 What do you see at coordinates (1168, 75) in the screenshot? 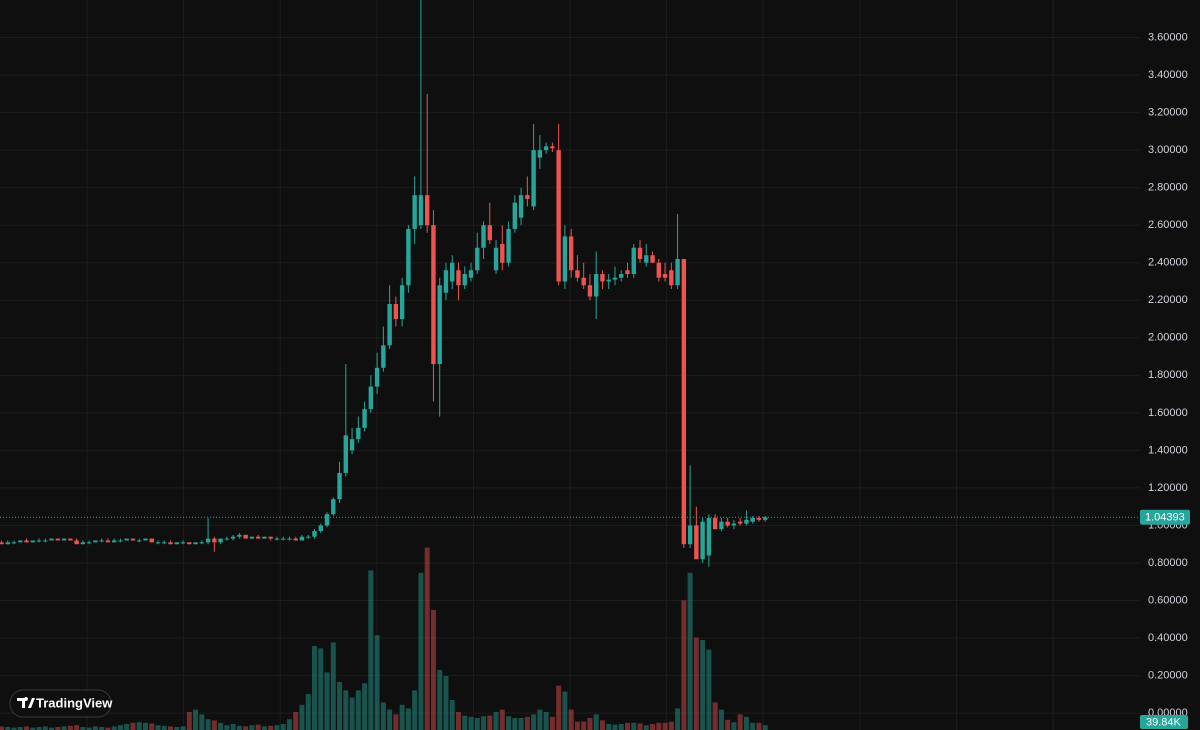
I see `y-tick-label: 3.40000` at bounding box center [1168, 75].